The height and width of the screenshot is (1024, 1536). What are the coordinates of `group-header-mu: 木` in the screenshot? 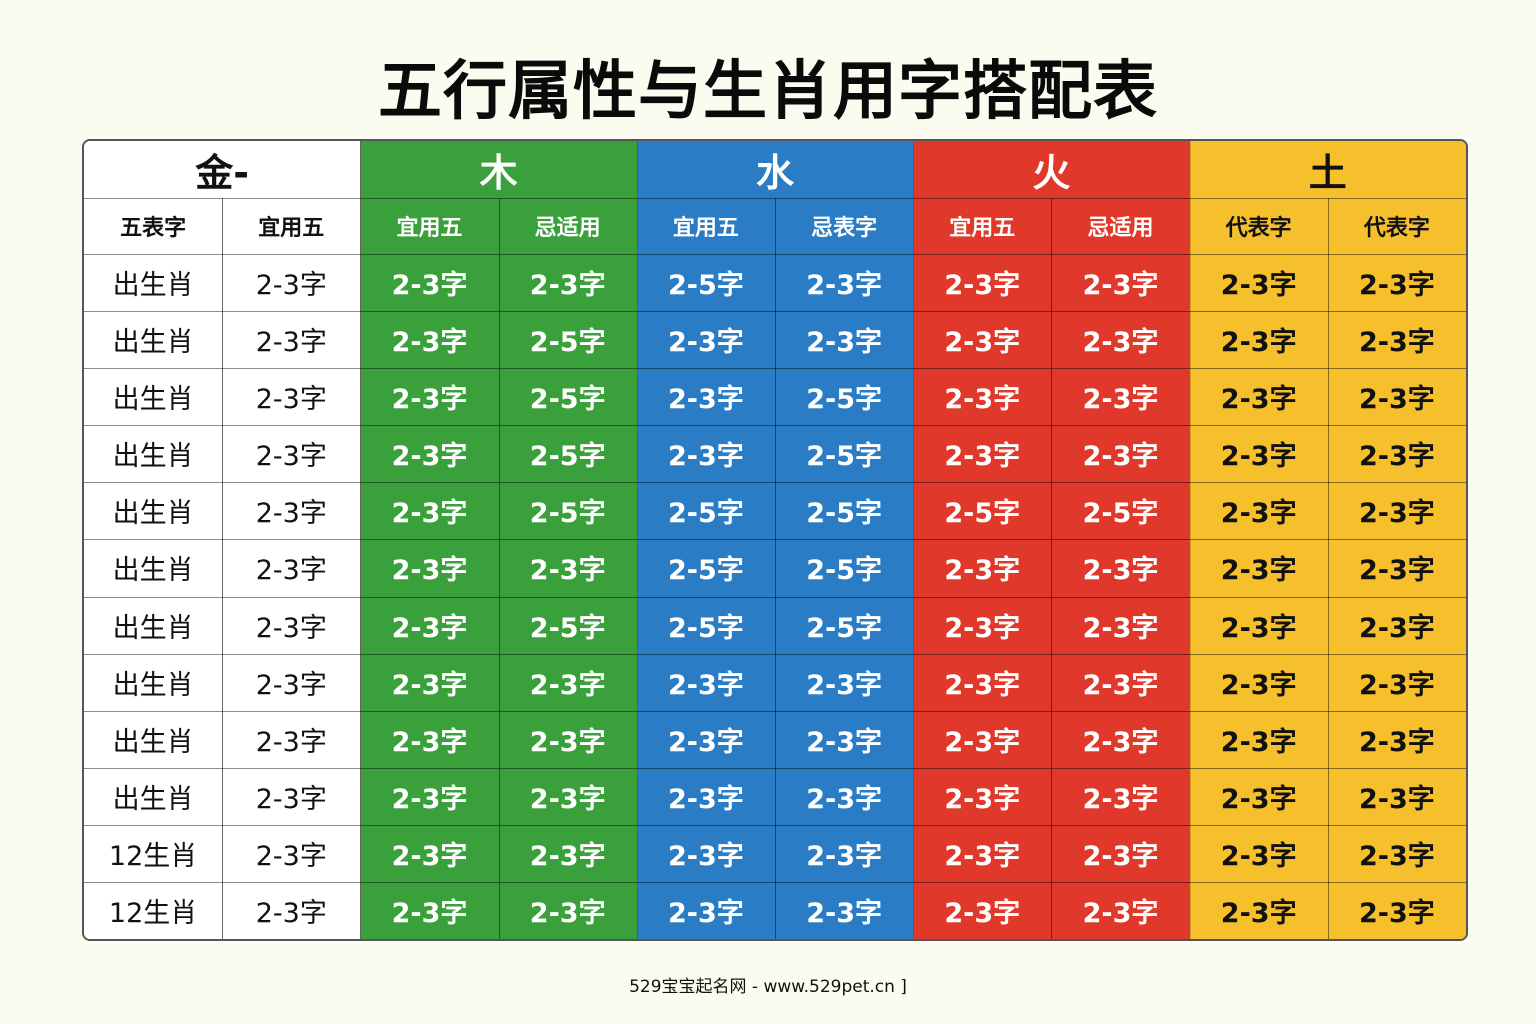 It's located at (498, 173).